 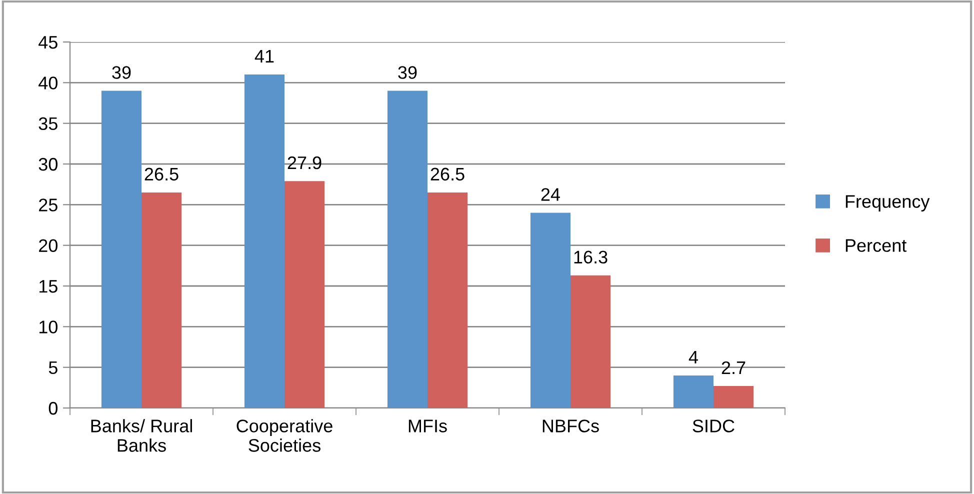 I want to click on y-tick-label: 40, so click(x=48, y=83).